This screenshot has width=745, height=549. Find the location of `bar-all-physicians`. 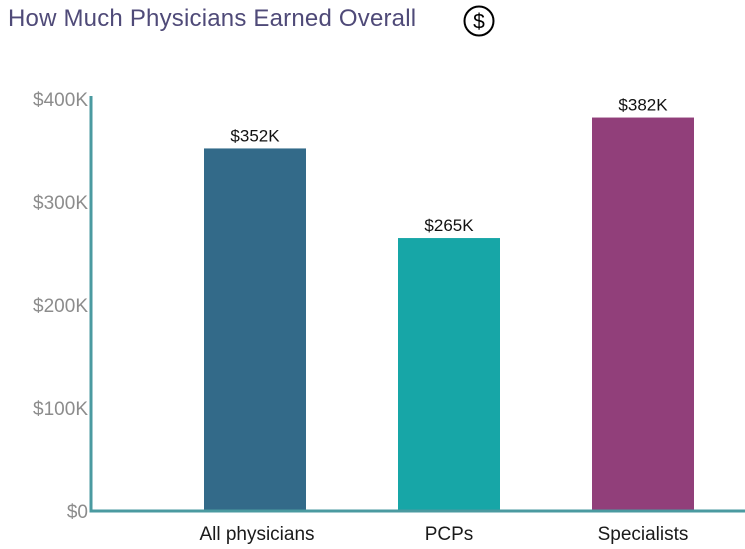

bar-all-physicians is located at coordinates (255, 329).